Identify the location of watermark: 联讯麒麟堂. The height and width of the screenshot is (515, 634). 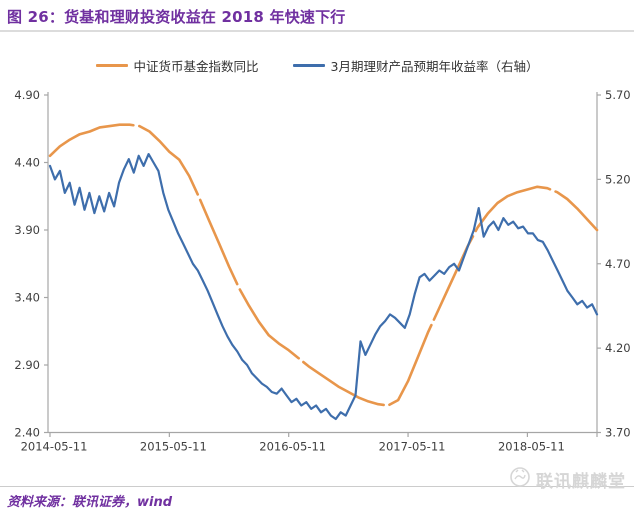
(567, 479).